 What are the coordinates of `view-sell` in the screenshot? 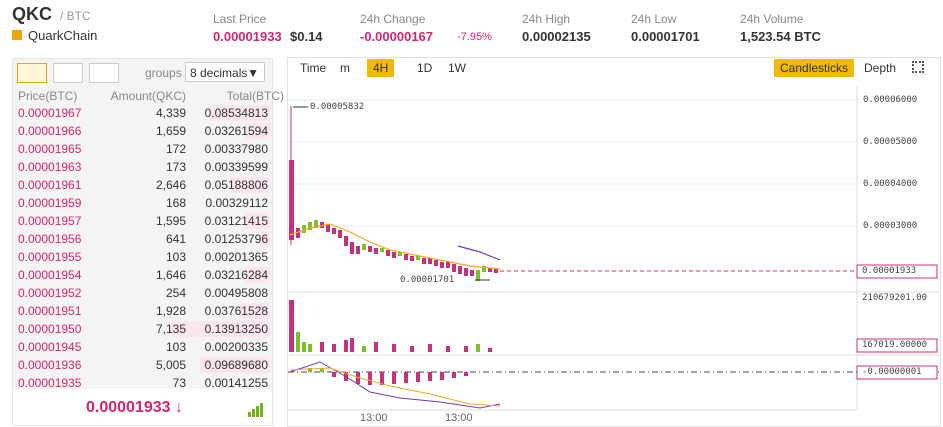 It's located at (104, 73).